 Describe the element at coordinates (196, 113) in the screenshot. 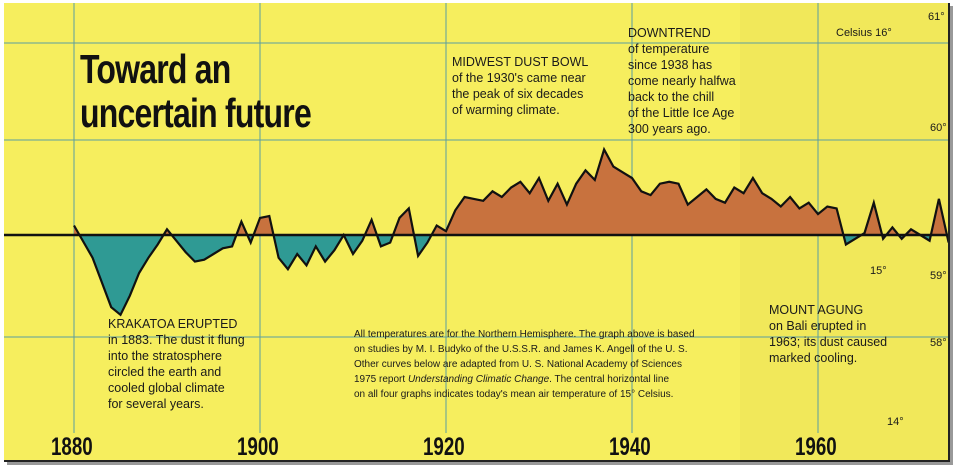

I see `title-line-2: uncertain future` at that location.